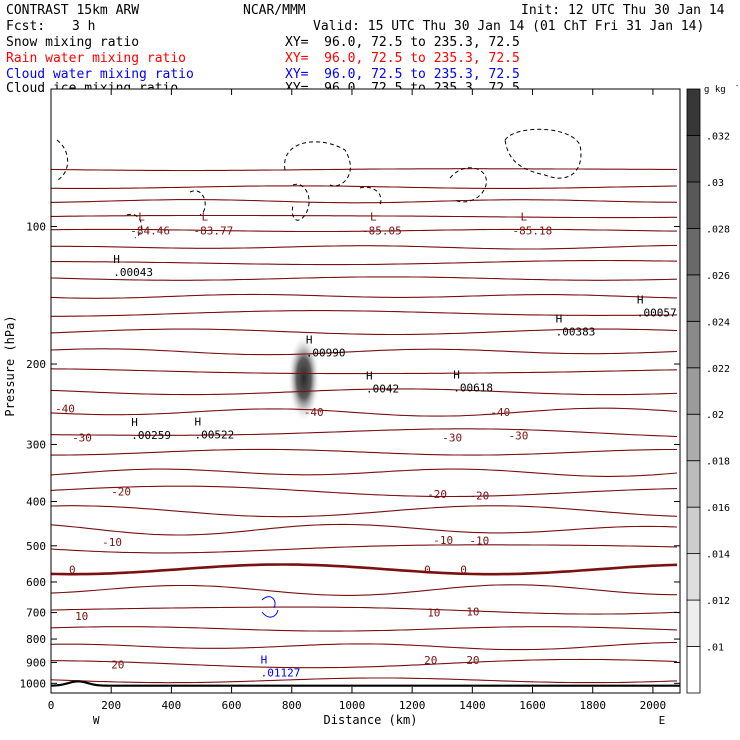 This screenshot has height=740, width=740. Describe the element at coordinates (232, 705) in the screenshot. I see `x-tick-label: 600` at that location.